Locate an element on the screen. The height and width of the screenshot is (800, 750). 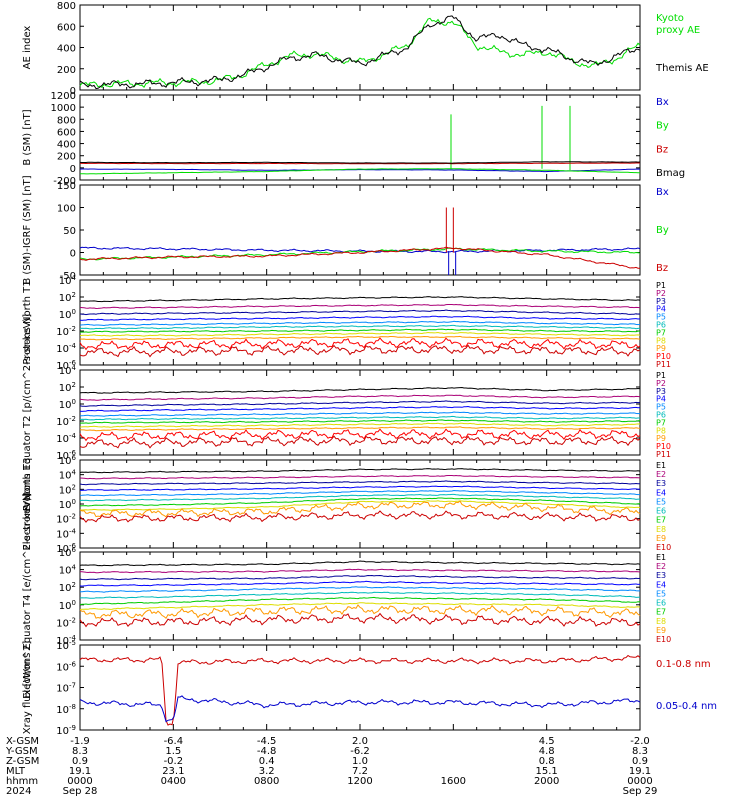
footer-cell: 7.2 is located at coordinates (360, 771).